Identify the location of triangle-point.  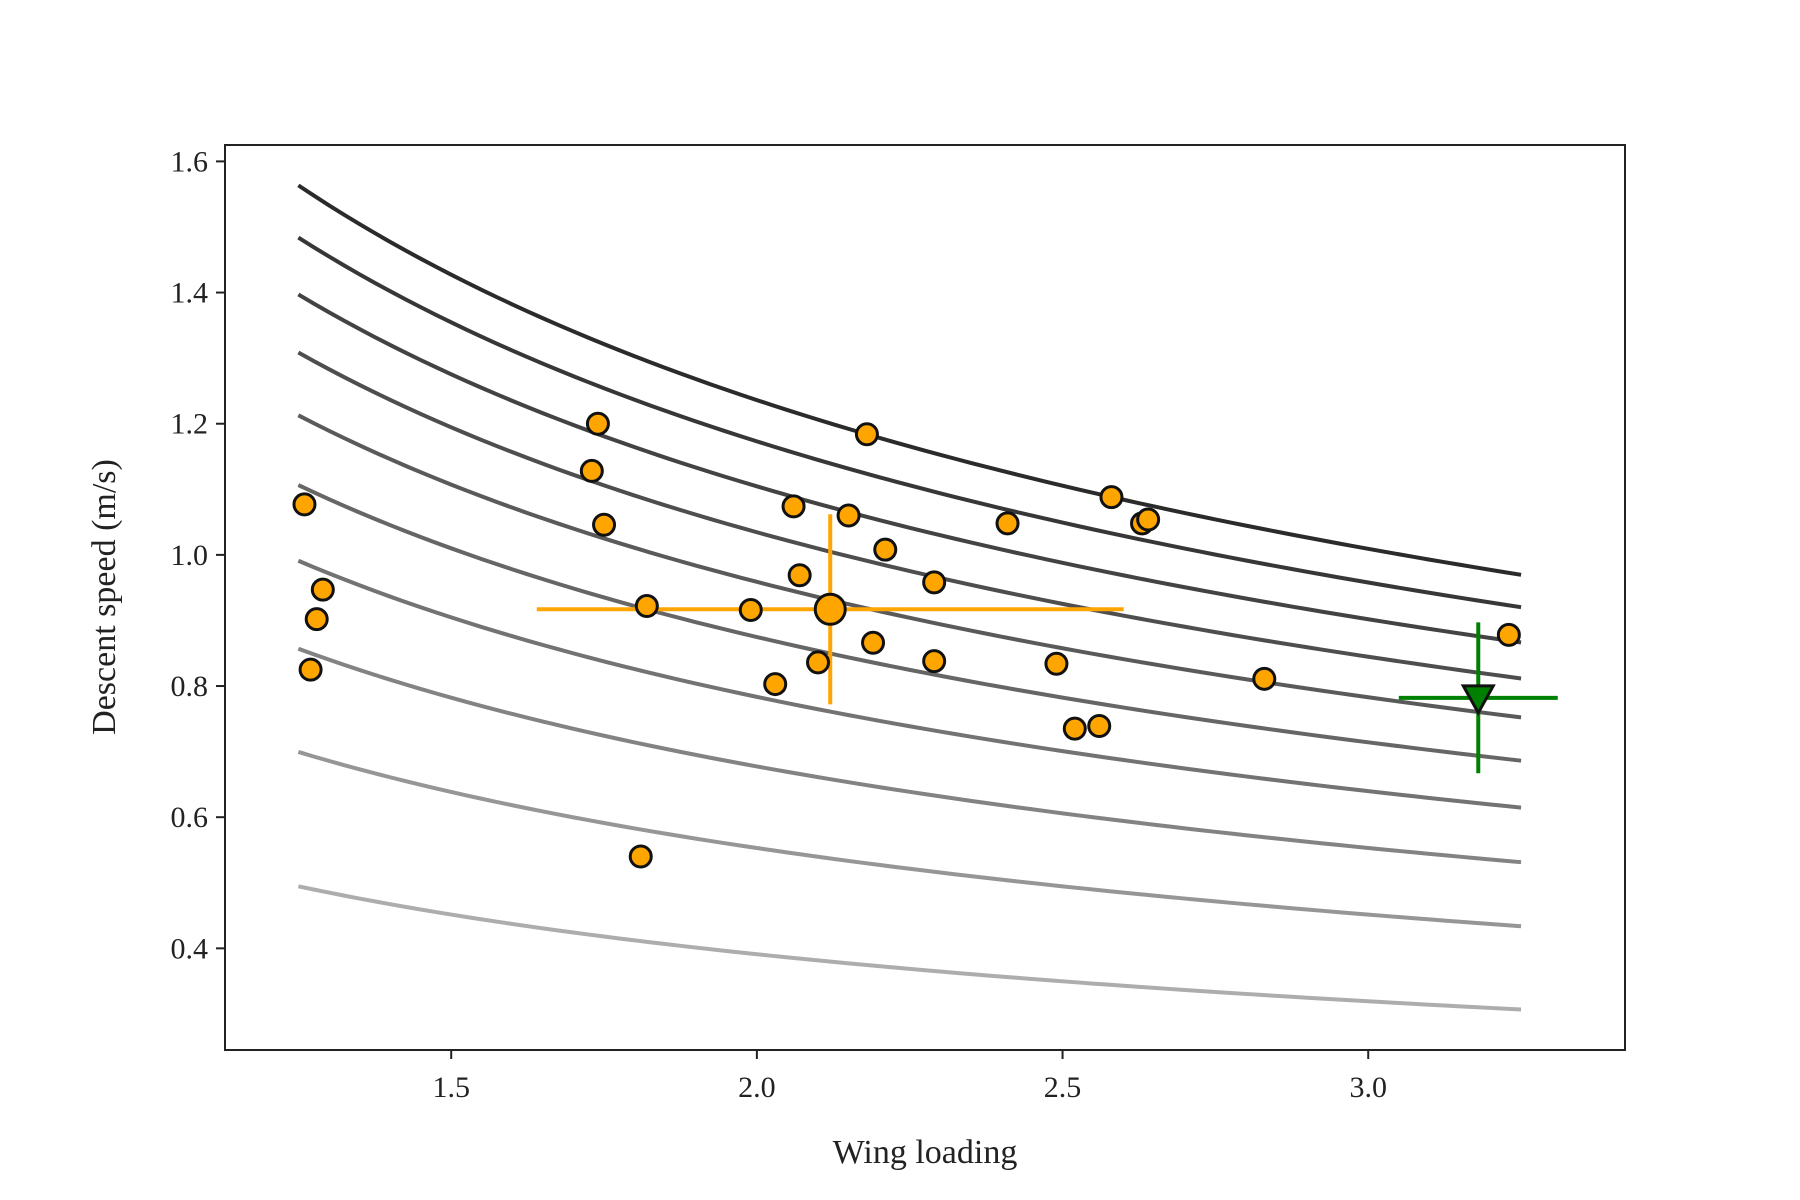
(1478, 700).